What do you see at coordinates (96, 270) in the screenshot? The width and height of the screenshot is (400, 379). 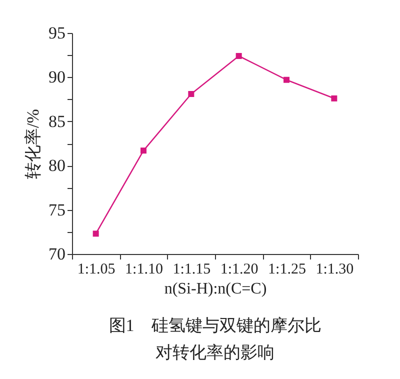 I see `x-tick-label: 1:1.05` at bounding box center [96, 270].